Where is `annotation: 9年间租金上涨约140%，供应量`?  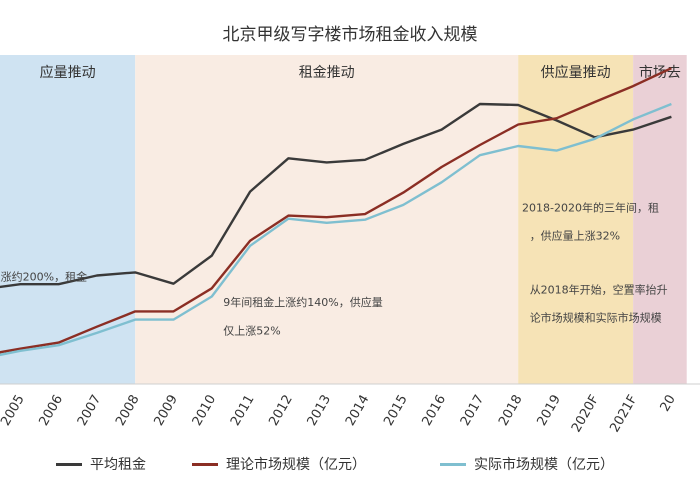
annotation: 9年间租金上涨约140%，供应量 is located at coordinates (302, 302).